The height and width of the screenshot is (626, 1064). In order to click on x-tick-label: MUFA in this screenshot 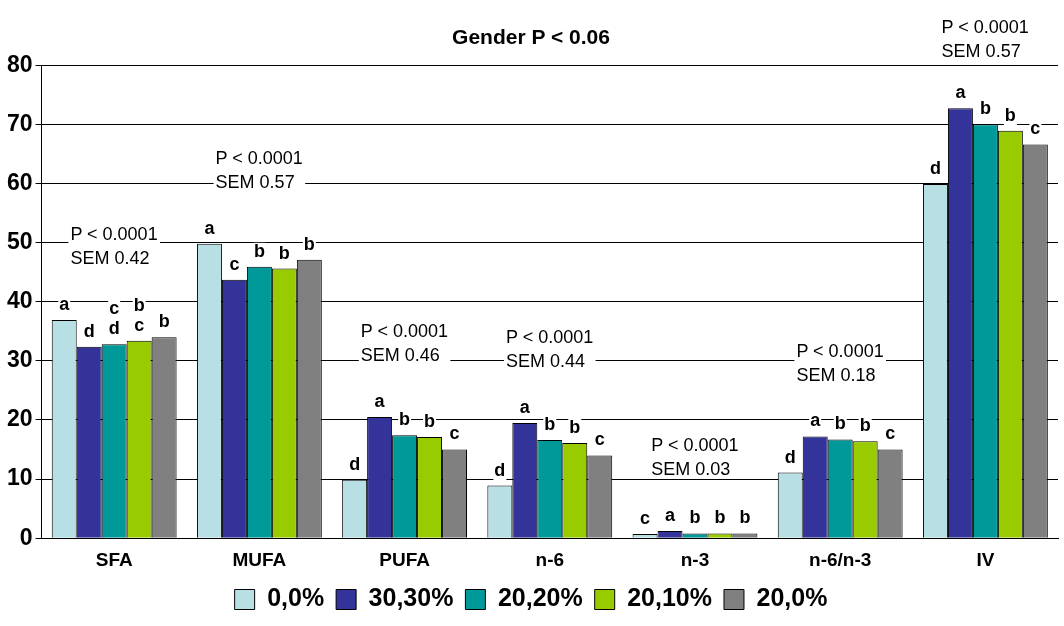, I will do `click(259, 559)`.